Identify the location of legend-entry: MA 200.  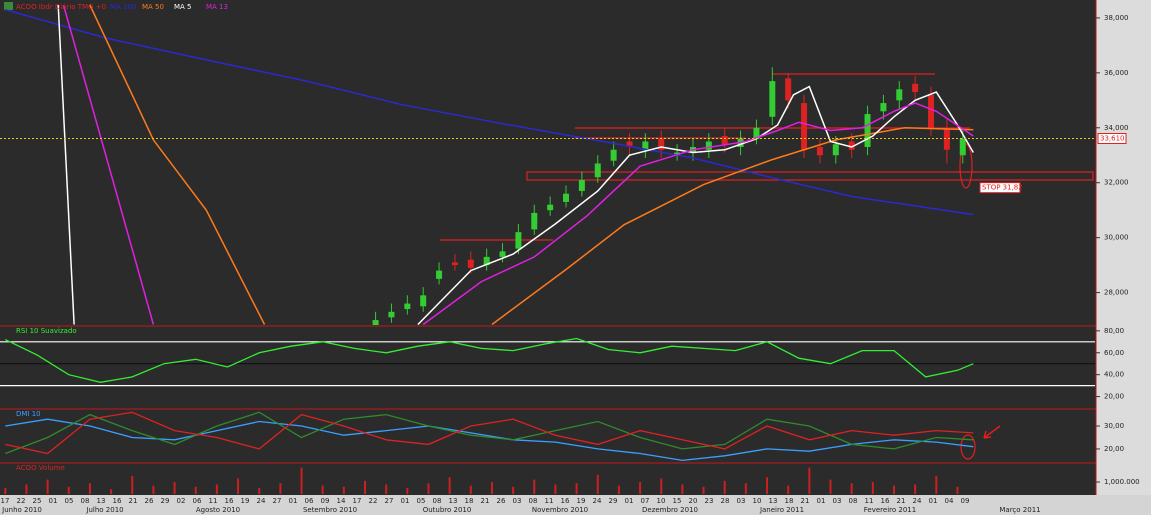
(123, 7).